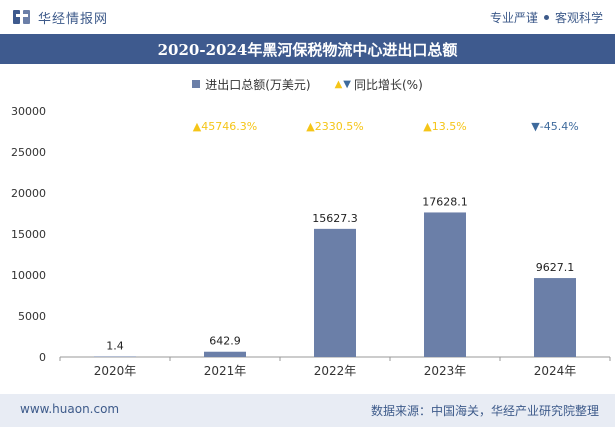  Describe the element at coordinates (445, 201) in the screenshot. I see `bar-value-label: 17628.1` at that location.